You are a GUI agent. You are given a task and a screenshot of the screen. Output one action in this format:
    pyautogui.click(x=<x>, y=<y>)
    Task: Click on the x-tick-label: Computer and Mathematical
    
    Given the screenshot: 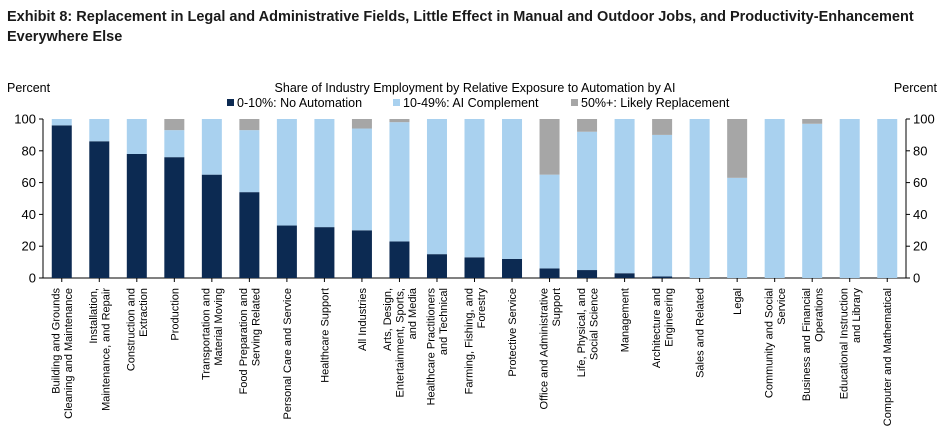 What is the action you would take?
    pyautogui.click(x=888, y=357)
    